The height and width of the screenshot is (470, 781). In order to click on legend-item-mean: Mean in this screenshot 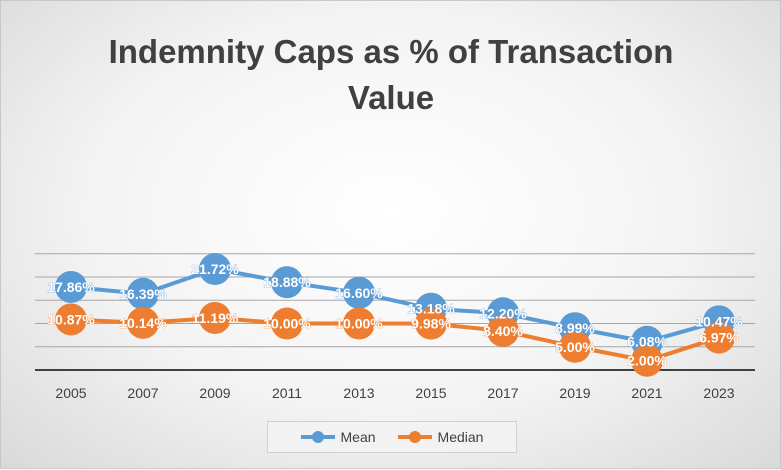, I will do `click(338, 437)`.